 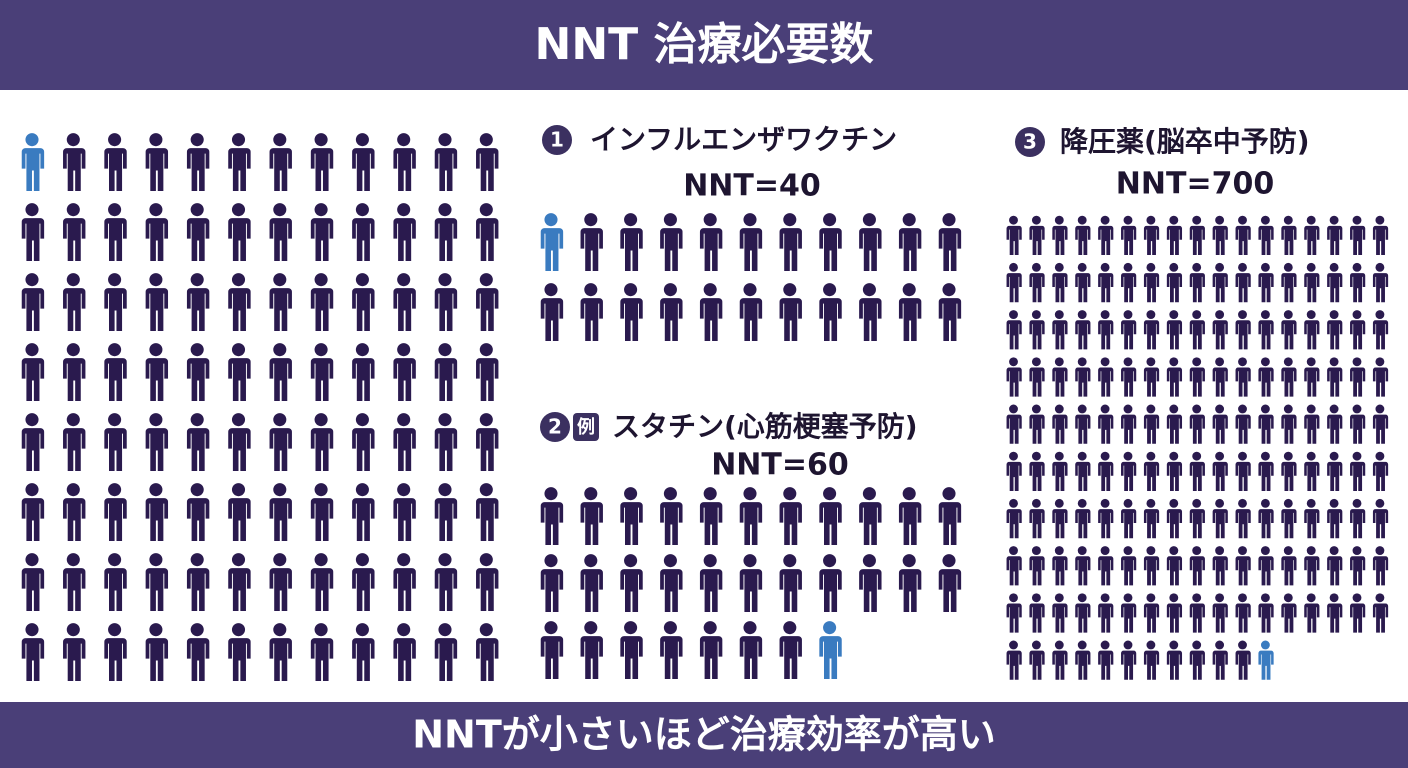 What do you see at coordinates (743, 139) in the screenshot?
I see `panel-label: インフルエンザワクチン` at bounding box center [743, 139].